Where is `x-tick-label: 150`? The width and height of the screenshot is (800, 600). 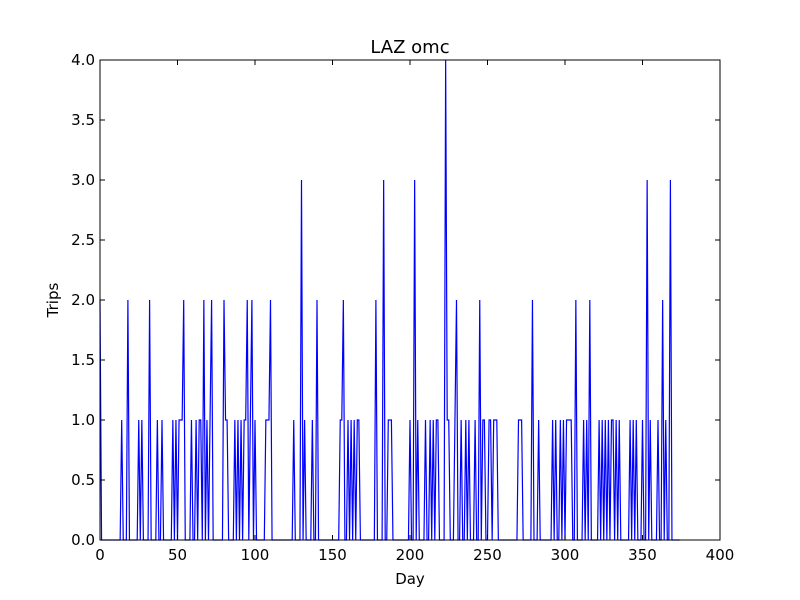
x-tick-label: 150 is located at coordinates (332, 555).